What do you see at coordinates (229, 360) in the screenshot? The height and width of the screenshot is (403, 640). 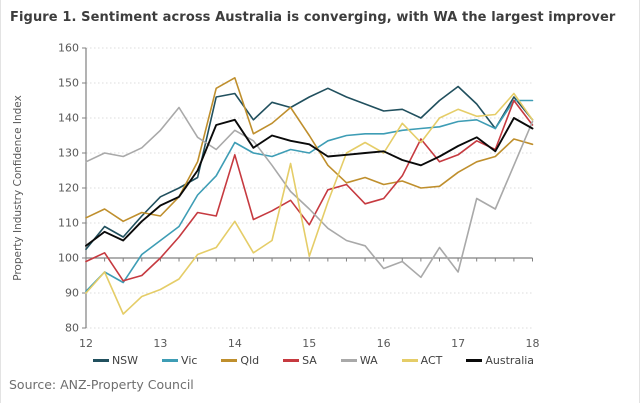 I see `legend-swatch-qld` at bounding box center [229, 360].